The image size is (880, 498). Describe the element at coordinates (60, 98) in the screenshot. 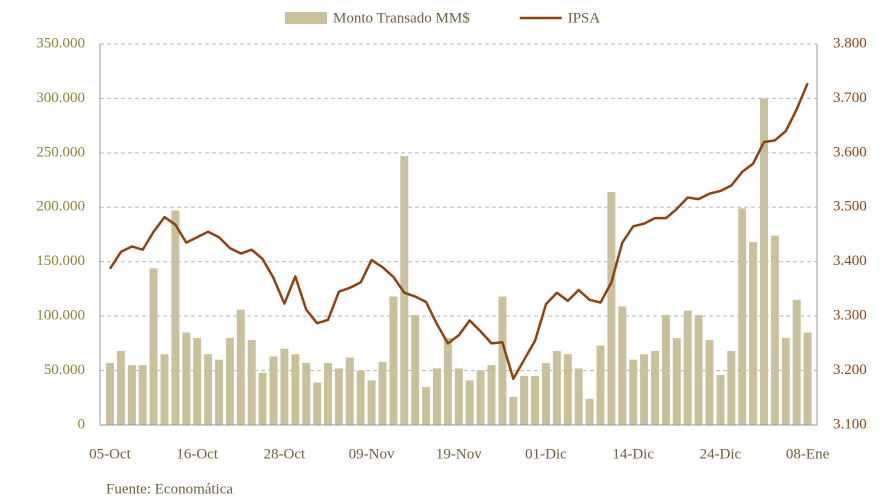

I see `y-tick-label: 300.000` at that location.